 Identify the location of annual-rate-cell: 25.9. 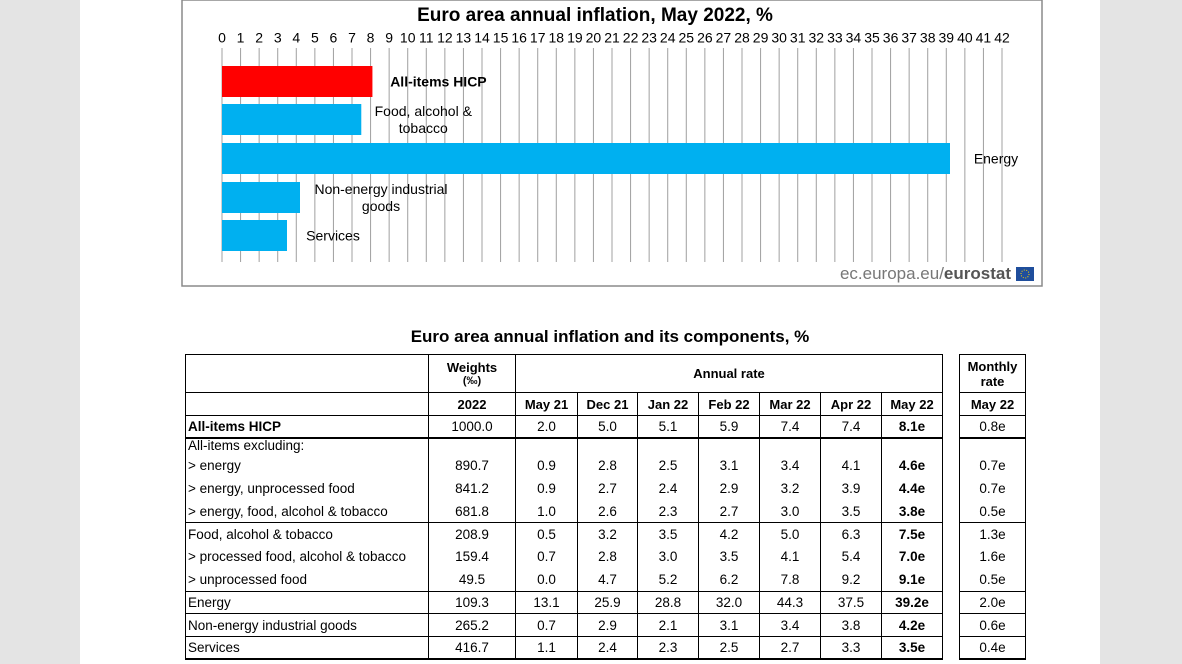
(607, 602).